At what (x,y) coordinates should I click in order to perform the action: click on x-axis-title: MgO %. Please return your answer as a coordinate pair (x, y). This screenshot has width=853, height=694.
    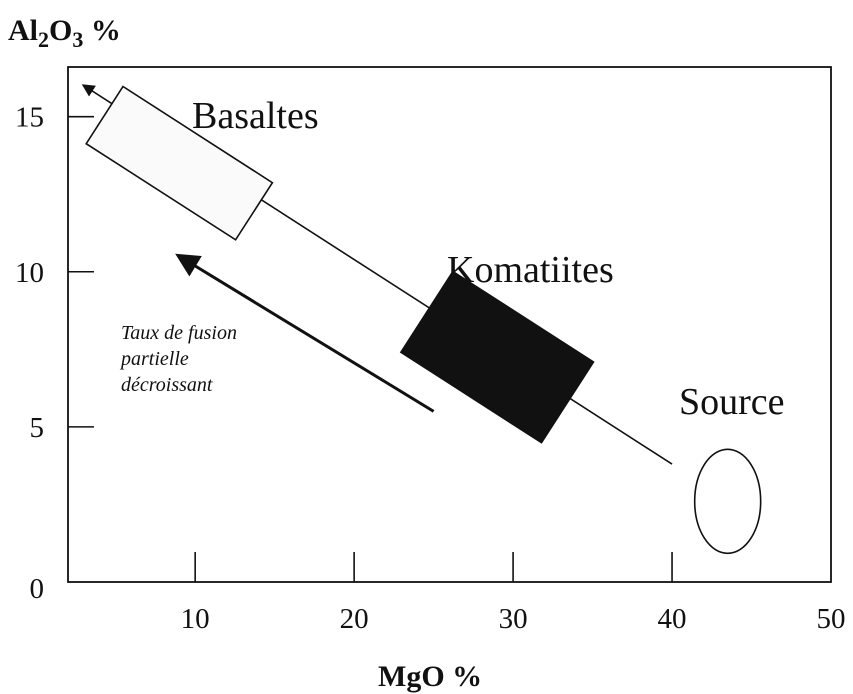
    Looking at the image, I should click on (430, 676).